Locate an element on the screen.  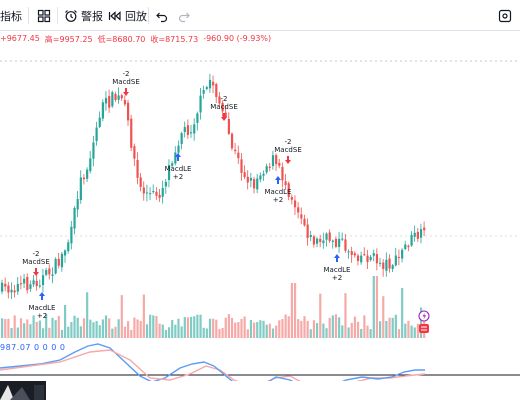
calendar-icon is located at coordinates (424, 328).